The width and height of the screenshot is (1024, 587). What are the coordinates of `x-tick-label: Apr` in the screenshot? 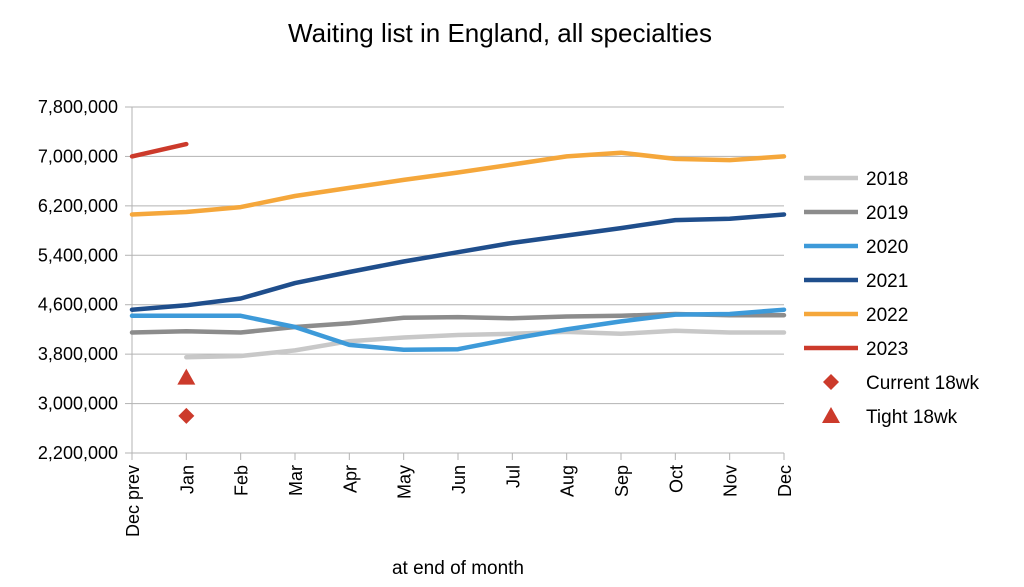 It's located at (350, 479).